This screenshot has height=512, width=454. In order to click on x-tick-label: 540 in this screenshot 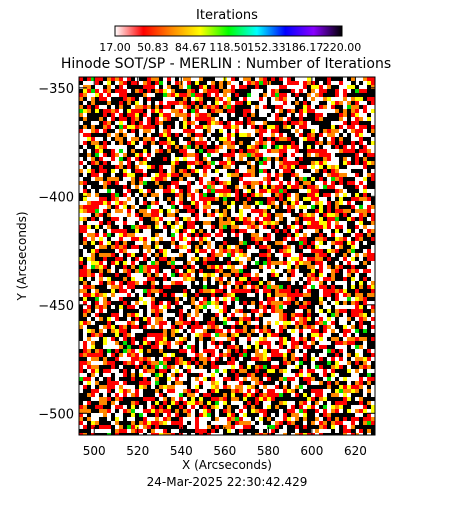, I will do `click(181, 451)`.